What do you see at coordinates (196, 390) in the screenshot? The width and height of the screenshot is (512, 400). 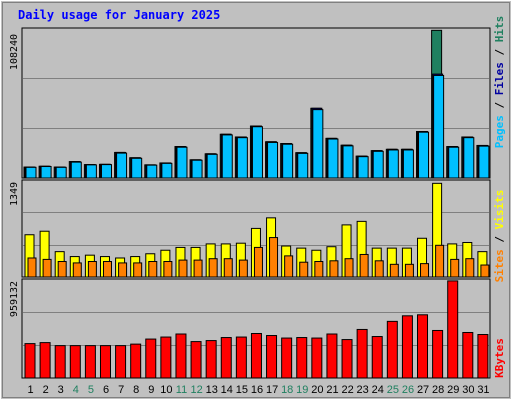 I see `day-tick-label: 12` at bounding box center [196, 390].